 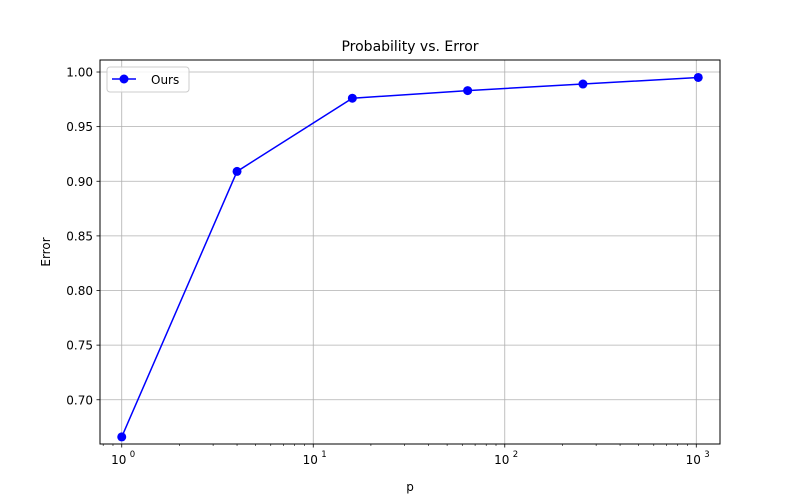 I want to click on y-tick-label: 1.00, so click(x=79, y=73).